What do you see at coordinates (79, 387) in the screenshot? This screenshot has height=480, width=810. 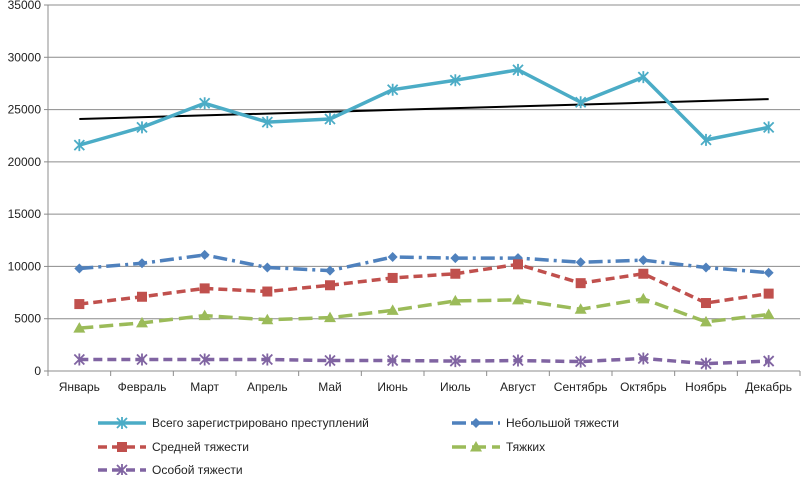 I see `x-tick-label-0: Январь` at bounding box center [79, 387].